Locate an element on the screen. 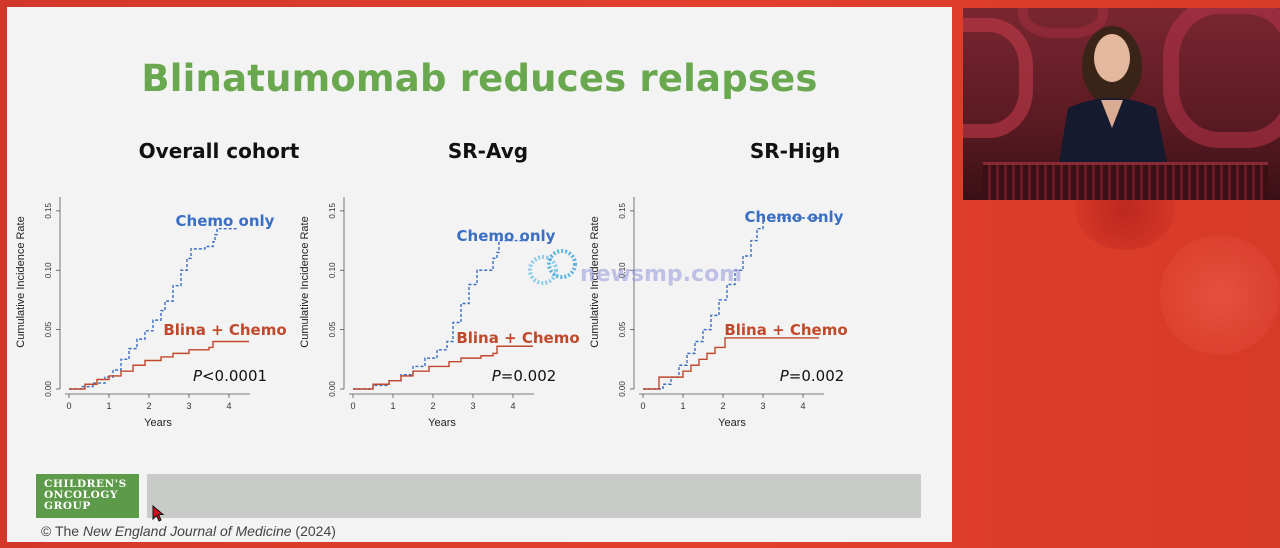  childrens-oncology-group-logo: CHILDREN'S ONCOLOGY GROUP is located at coordinates (87, 496).